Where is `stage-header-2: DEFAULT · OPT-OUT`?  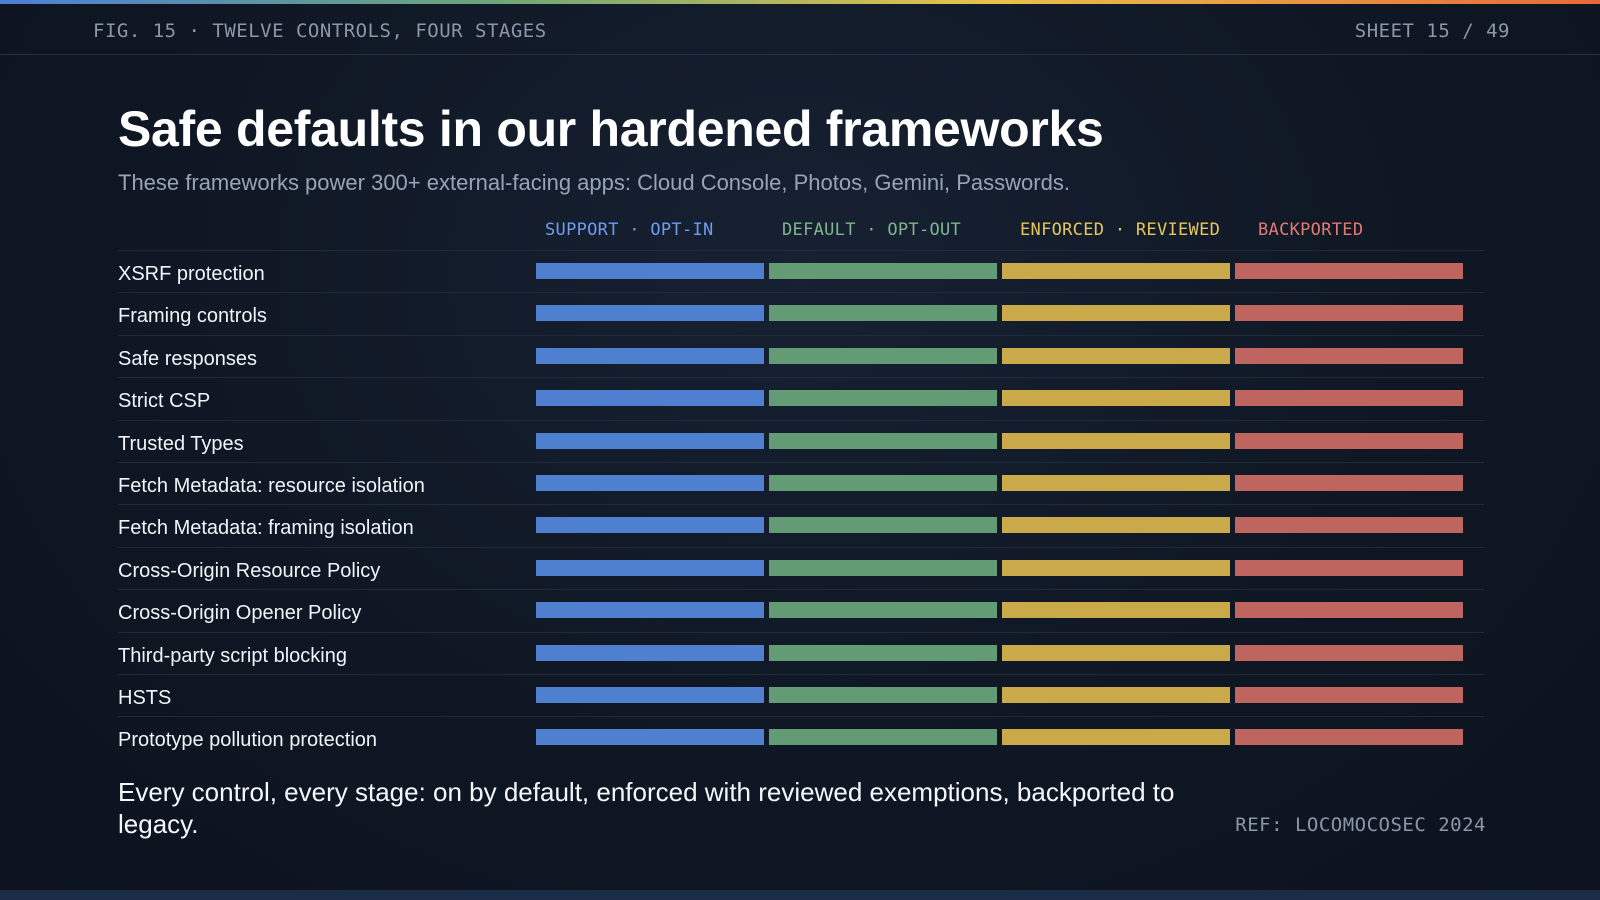
stage-header-2: DEFAULT · OPT-OUT is located at coordinates (872, 230).